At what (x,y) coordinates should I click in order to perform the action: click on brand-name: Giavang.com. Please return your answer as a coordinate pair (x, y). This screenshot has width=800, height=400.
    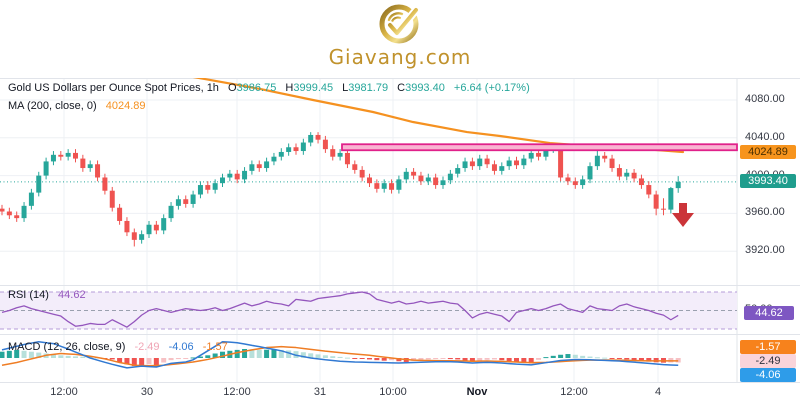
    Looking at the image, I should click on (400, 57).